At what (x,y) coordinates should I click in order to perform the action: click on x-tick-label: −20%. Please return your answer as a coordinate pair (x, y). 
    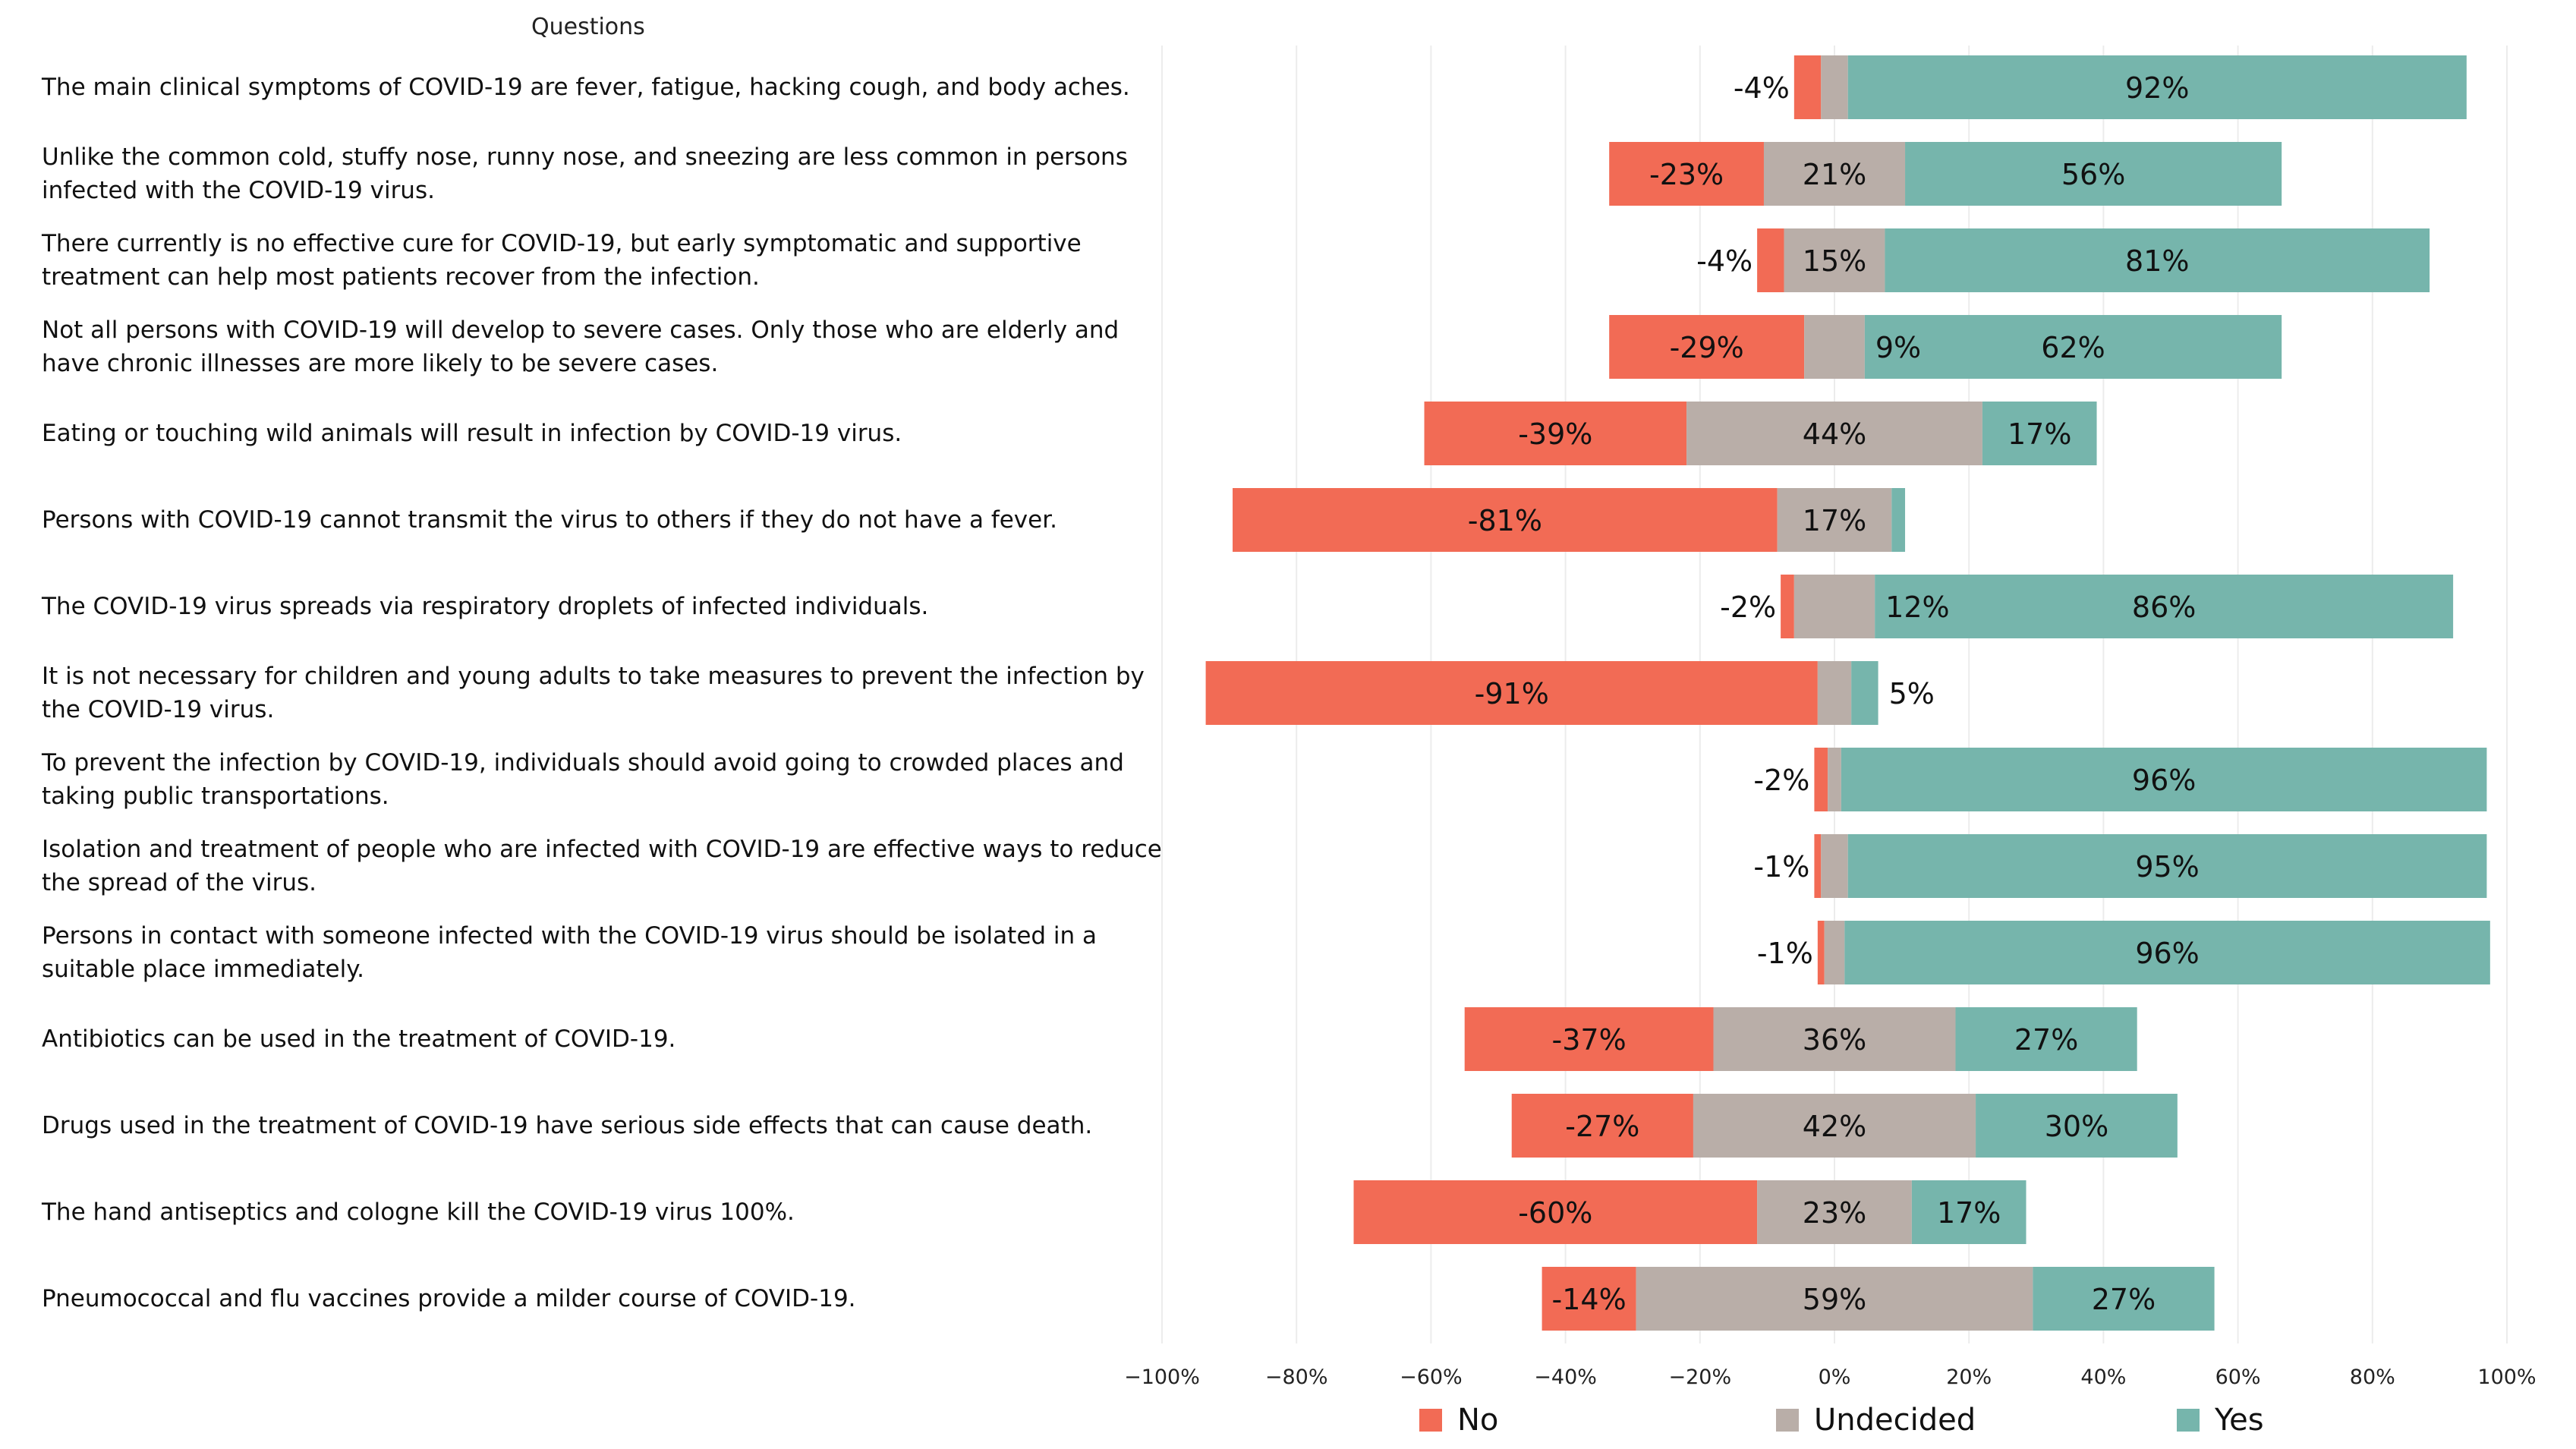
    Looking at the image, I should click on (1699, 1377).